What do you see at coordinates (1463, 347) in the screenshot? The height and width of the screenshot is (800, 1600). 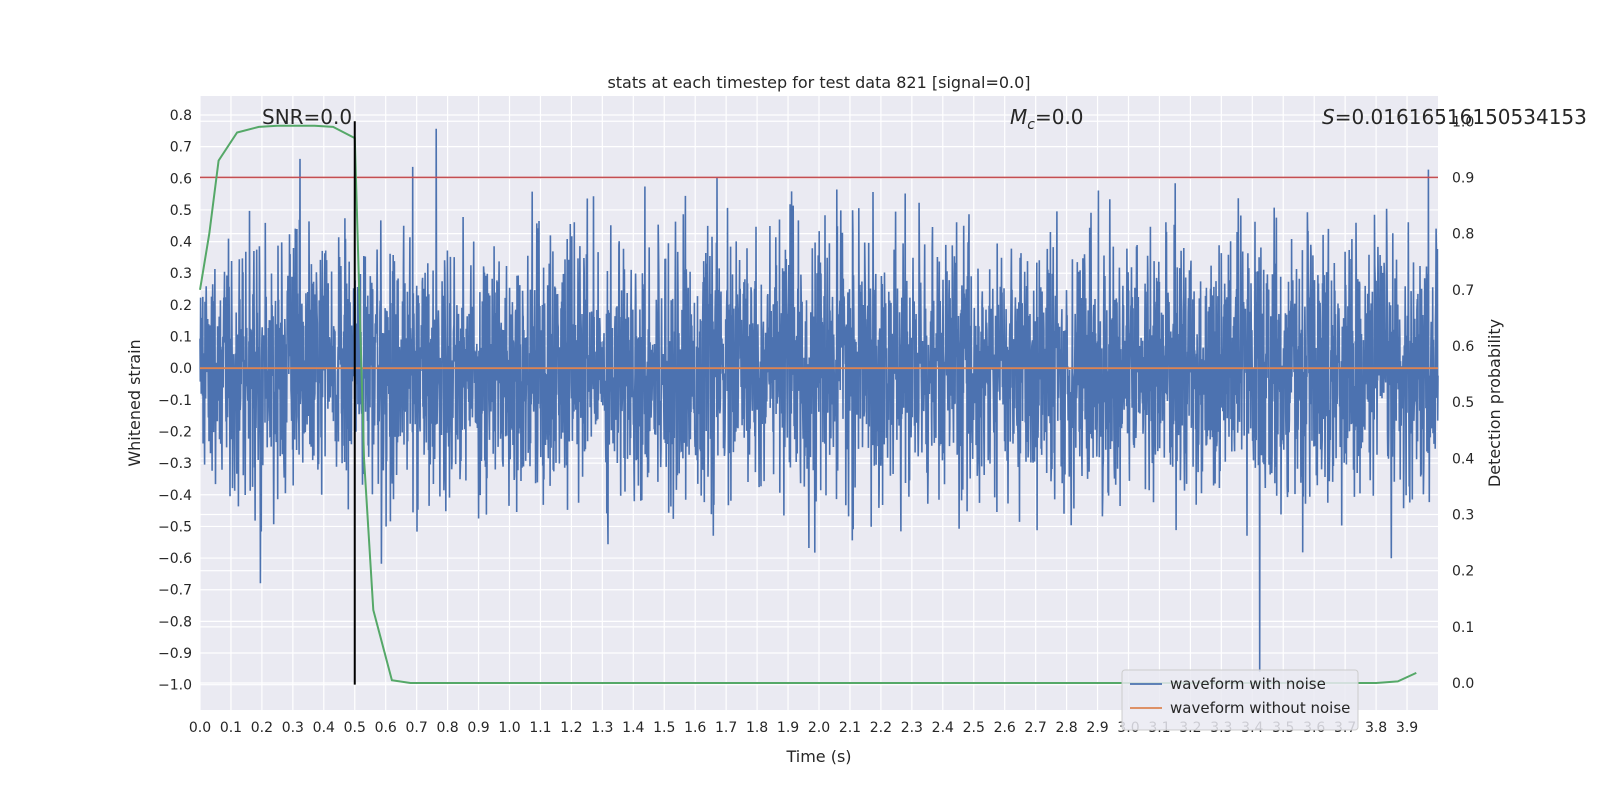 I see `y2-tick-label: 0.6` at bounding box center [1463, 347].